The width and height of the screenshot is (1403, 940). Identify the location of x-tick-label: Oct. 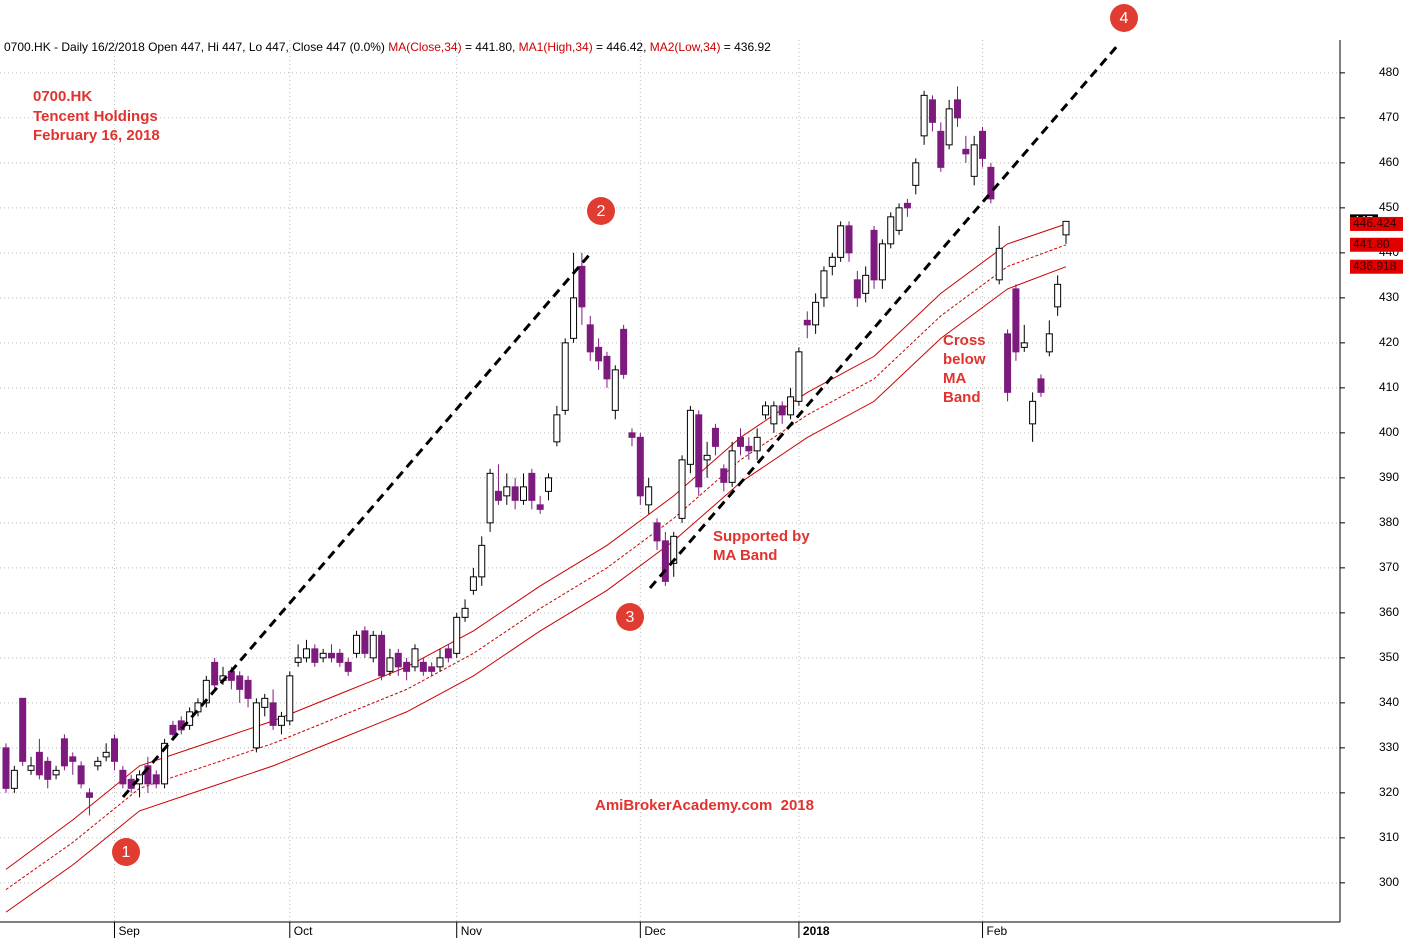
(303, 931).